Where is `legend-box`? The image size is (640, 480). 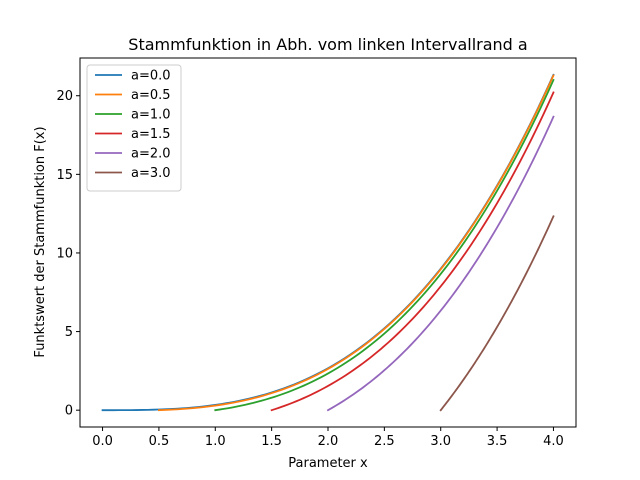
legend-box is located at coordinates (134, 128).